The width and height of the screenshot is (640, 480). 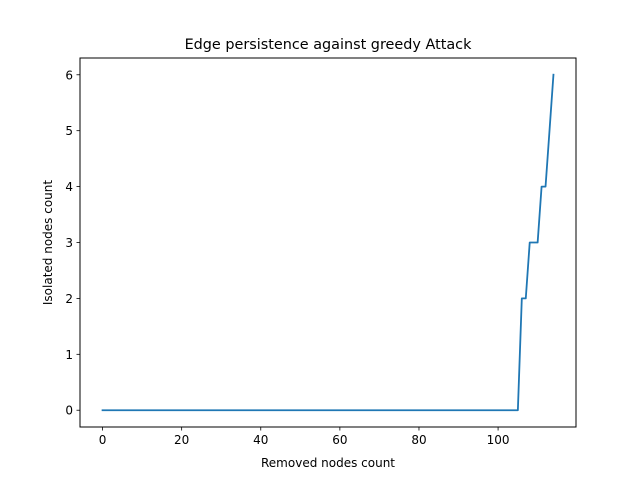 I want to click on x-tick-label: 60, so click(x=339, y=440).